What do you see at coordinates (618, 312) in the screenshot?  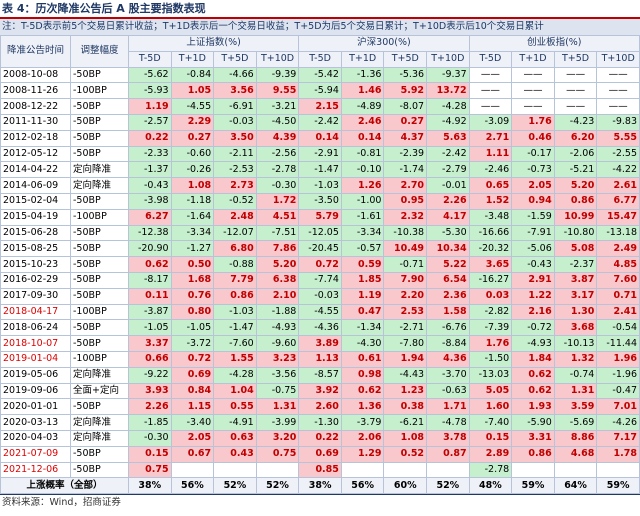 I see `value-cell: 2.41` at bounding box center [618, 312].